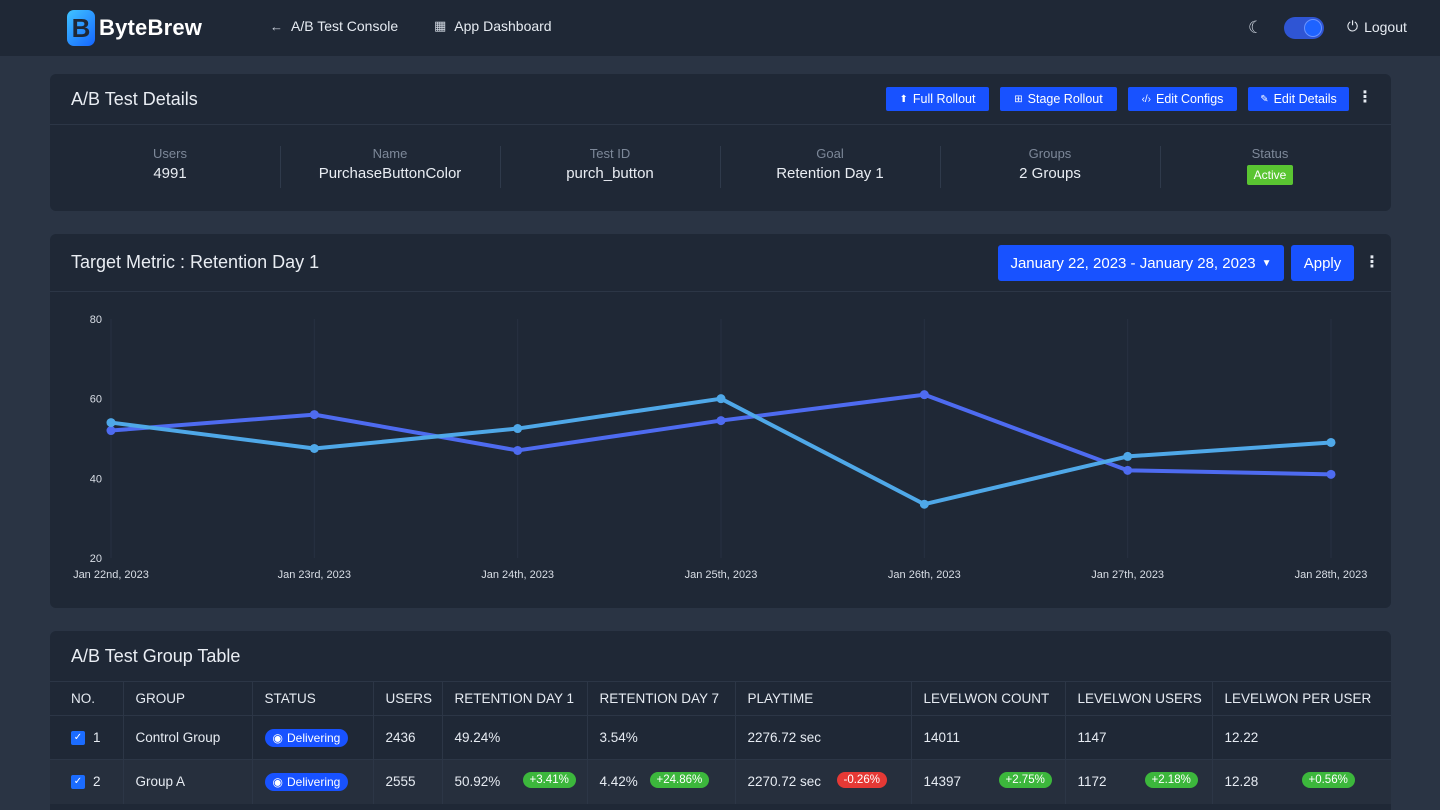  I want to click on bytebrew-logo: B ByteBrew, so click(134, 28).